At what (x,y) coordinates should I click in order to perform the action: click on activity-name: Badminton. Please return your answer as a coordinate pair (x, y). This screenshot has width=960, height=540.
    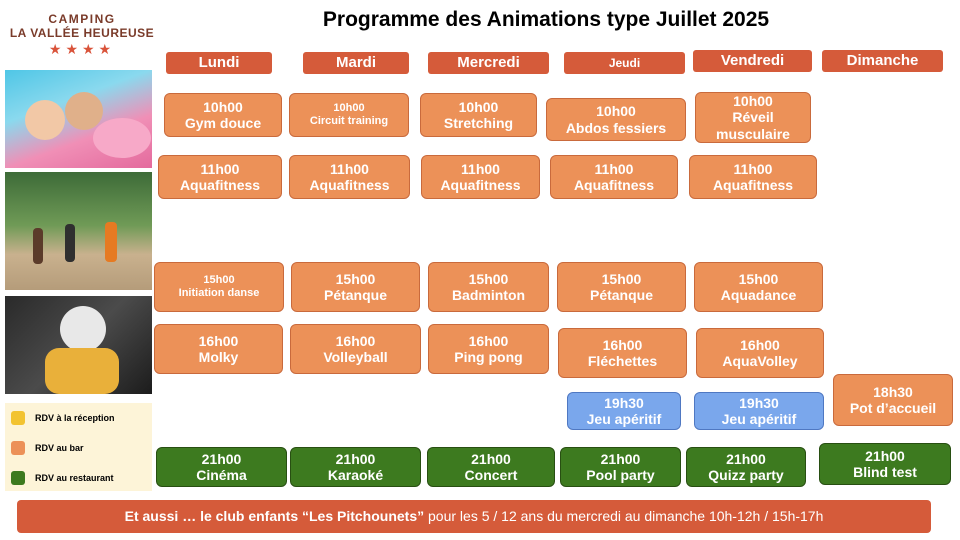
    Looking at the image, I should click on (488, 295).